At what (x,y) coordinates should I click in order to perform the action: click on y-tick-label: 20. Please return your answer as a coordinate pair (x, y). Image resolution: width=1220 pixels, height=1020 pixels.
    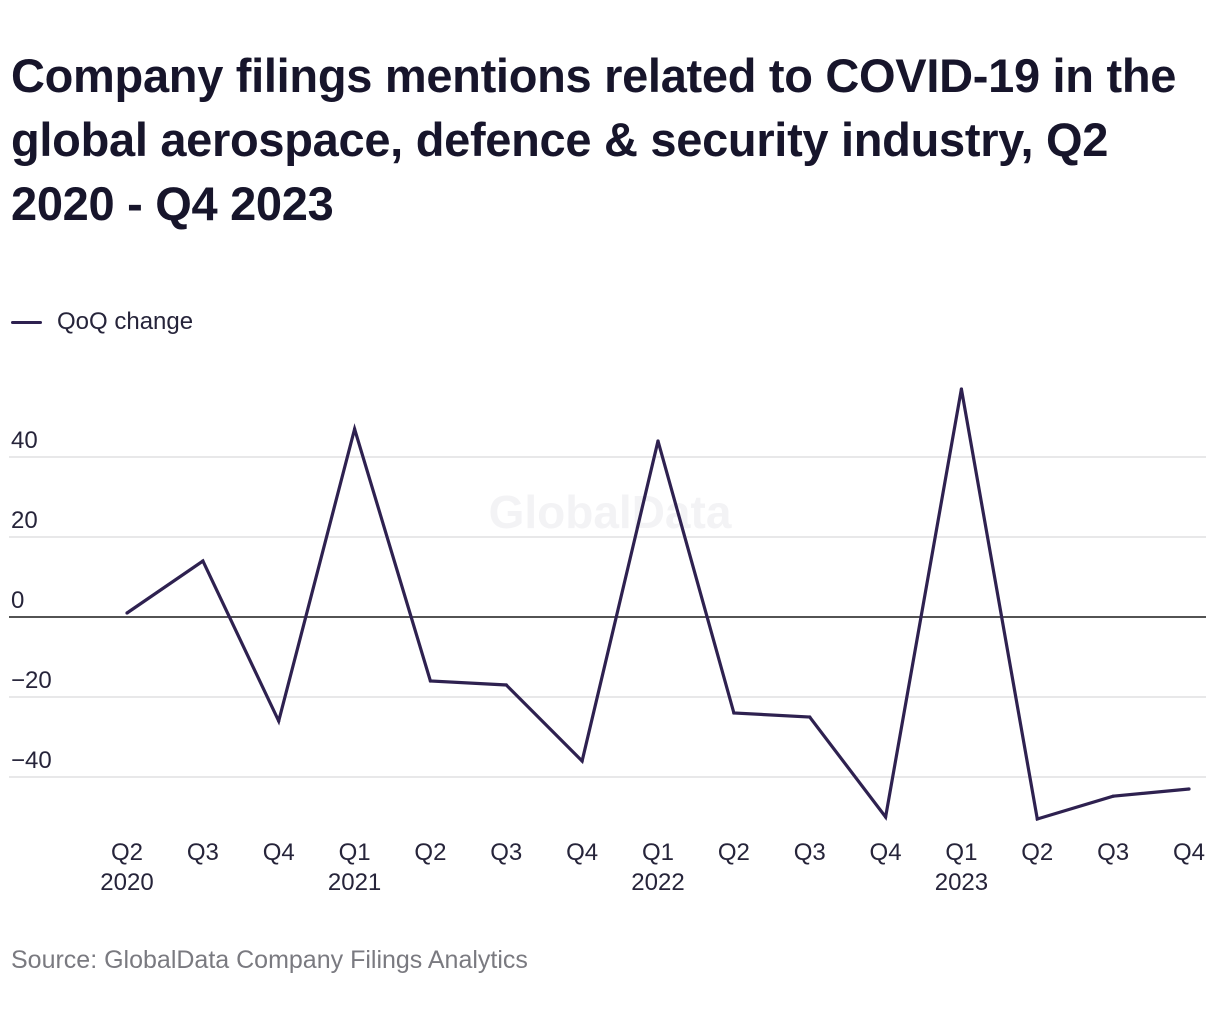
    Looking at the image, I should click on (24, 520).